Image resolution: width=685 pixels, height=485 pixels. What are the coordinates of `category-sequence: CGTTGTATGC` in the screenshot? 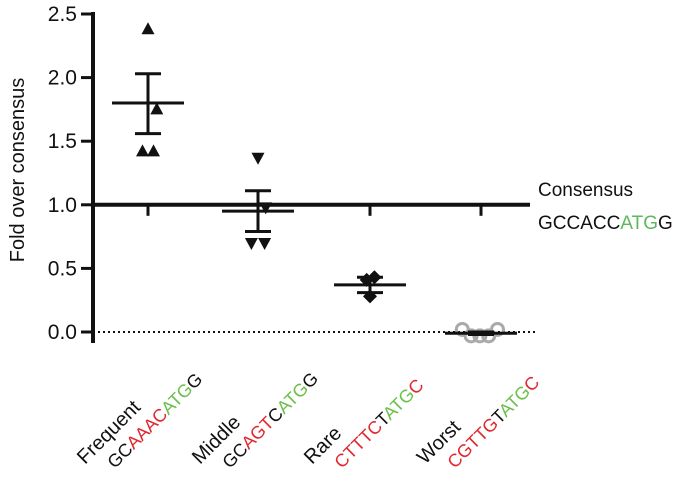 It's located at (493, 422).